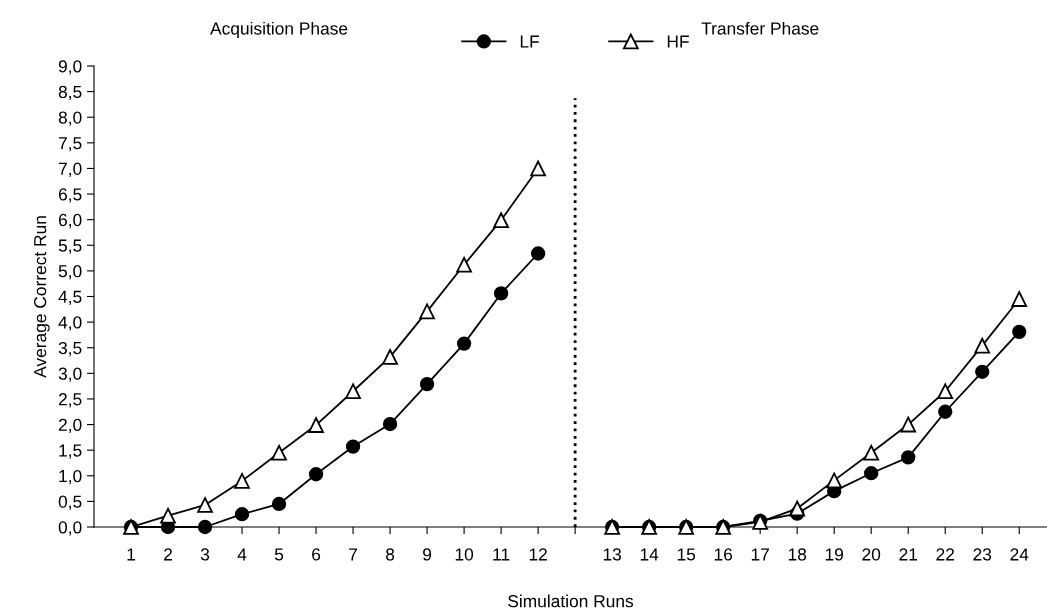 Image resolution: width=1047 pixels, height=608 pixels. What do you see at coordinates (70, 93) in the screenshot?
I see `y-tick-label: 8,5` at bounding box center [70, 93].